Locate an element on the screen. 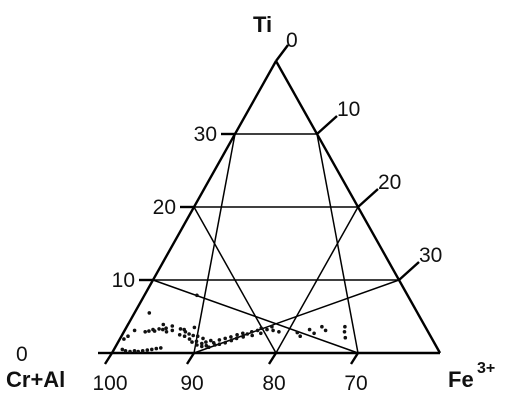  apex-label-ti: Ti is located at coordinates (262, 24).